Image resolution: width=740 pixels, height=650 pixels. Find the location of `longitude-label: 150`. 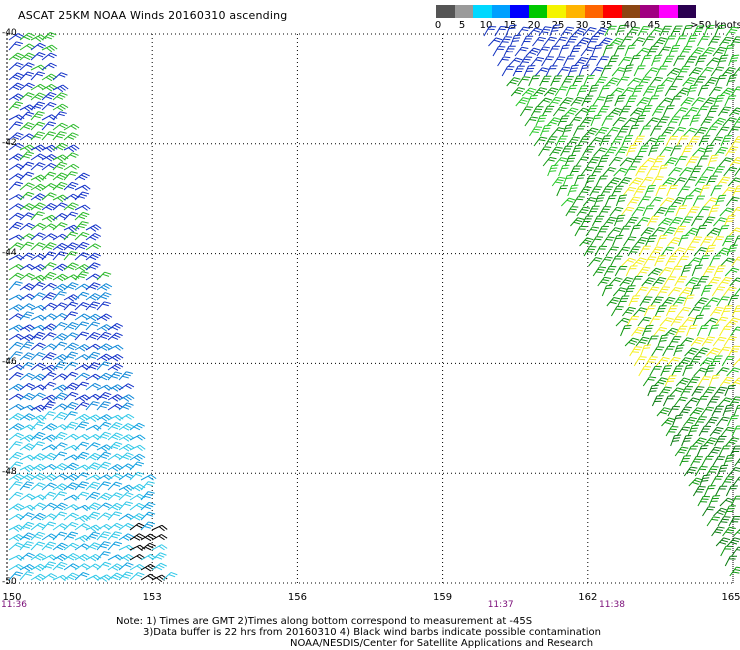

longitude-label: 150 is located at coordinates (12, 597).